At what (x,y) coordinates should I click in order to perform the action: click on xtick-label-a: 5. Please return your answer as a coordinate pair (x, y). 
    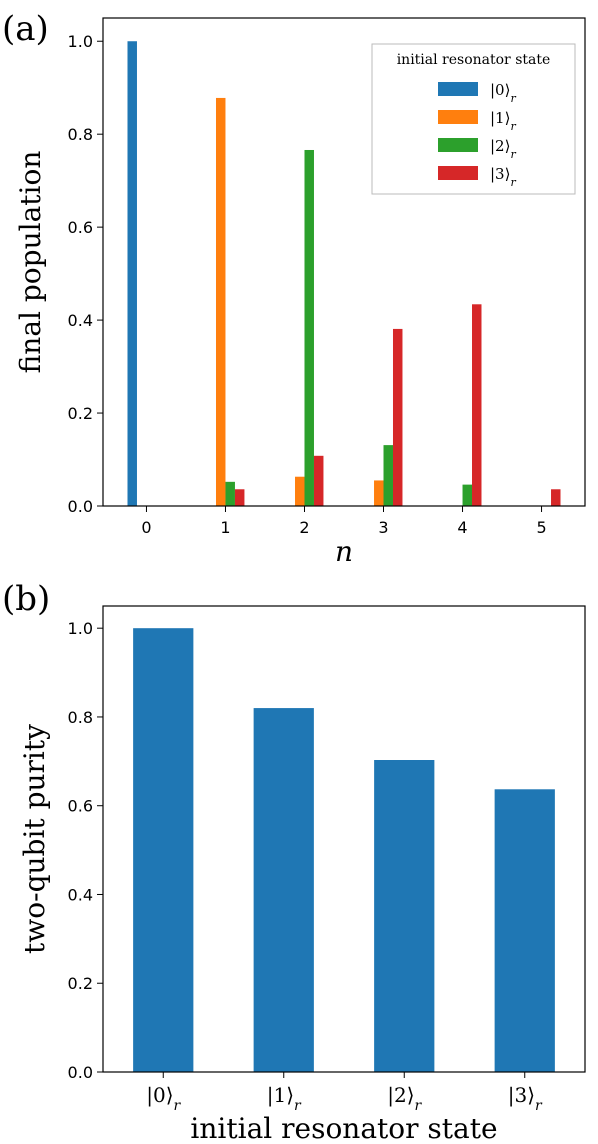
    Looking at the image, I should click on (541, 527).